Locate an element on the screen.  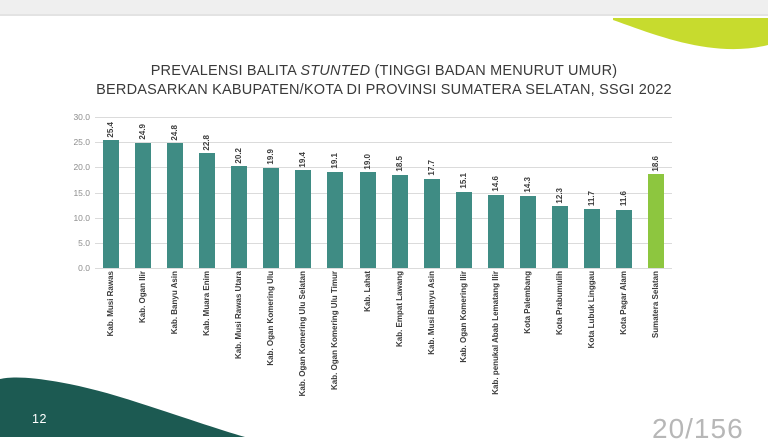
bar-value-label: 22.8 is located at coordinates (207, 142).